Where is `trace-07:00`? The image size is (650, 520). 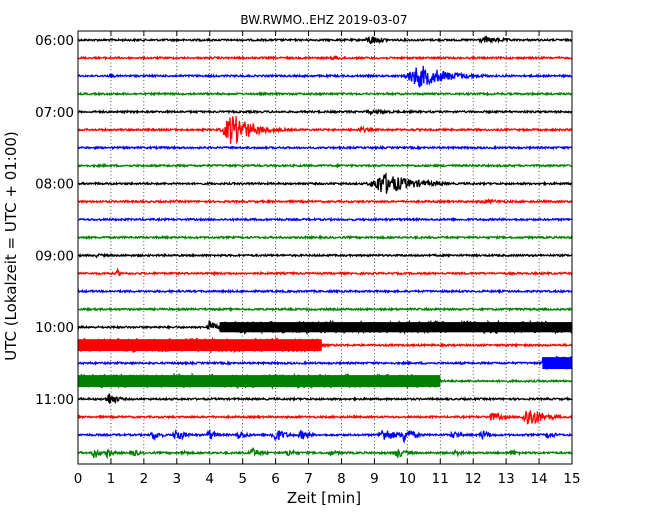 trace-07:00 is located at coordinates (325, 112).